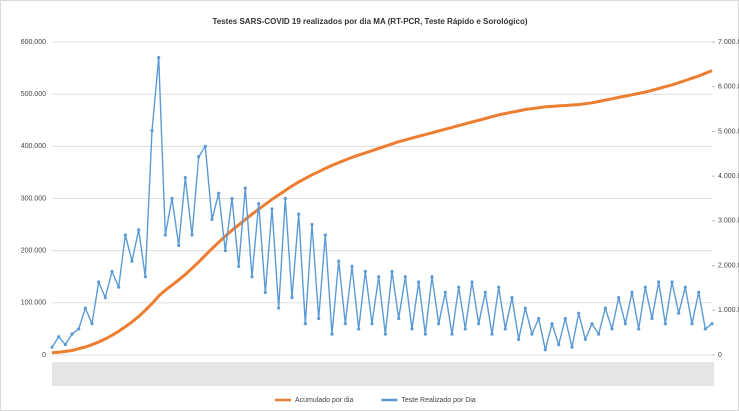  I want to click on y-tick-label: 100.000, so click(33, 303).